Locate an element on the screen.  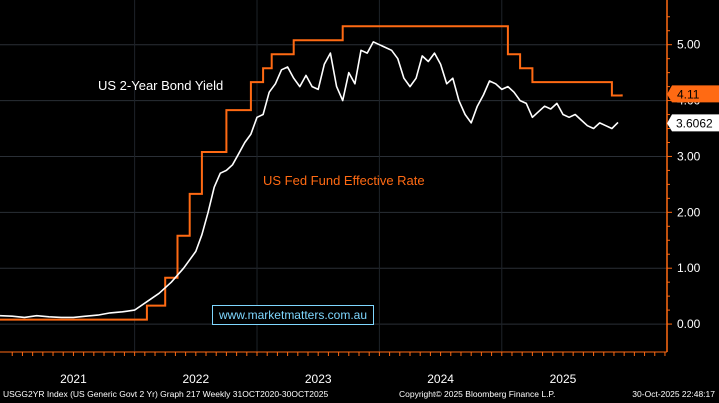
x-axis-band is located at coordinates (359, 369).